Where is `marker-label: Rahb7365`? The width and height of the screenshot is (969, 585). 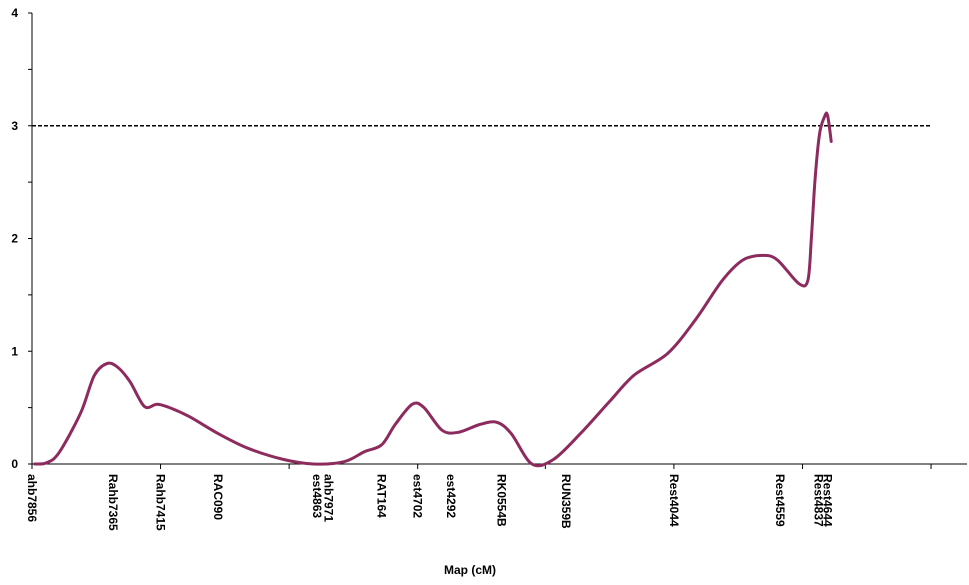
marker-label: Rahb7365 is located at coordinates (113, 502).